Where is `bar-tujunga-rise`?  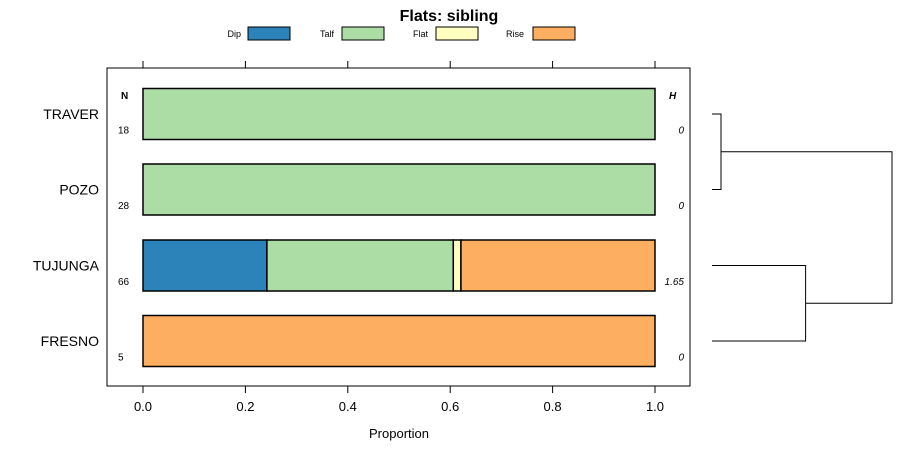
bar-tujunga-rise is located at coordinates (558, 265).